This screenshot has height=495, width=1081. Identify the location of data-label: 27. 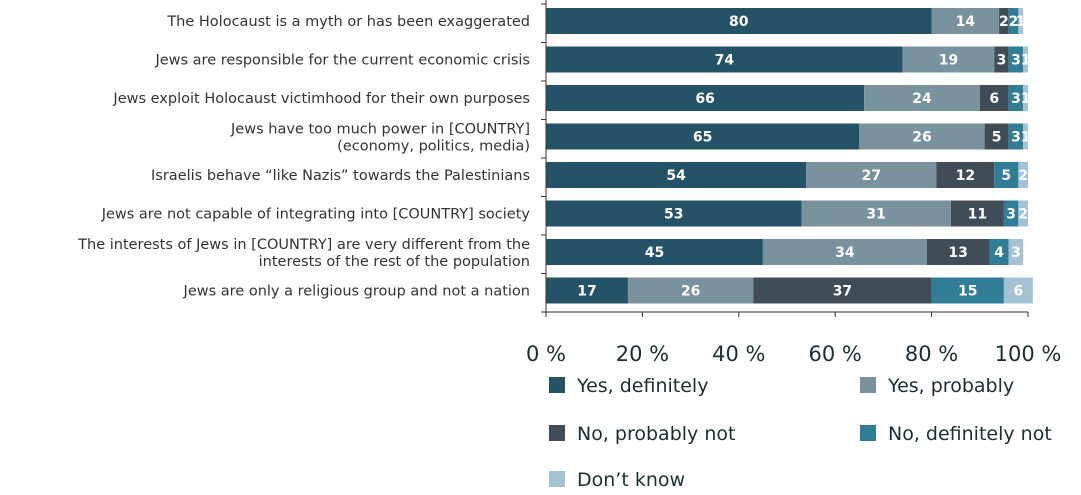
(871, 176).